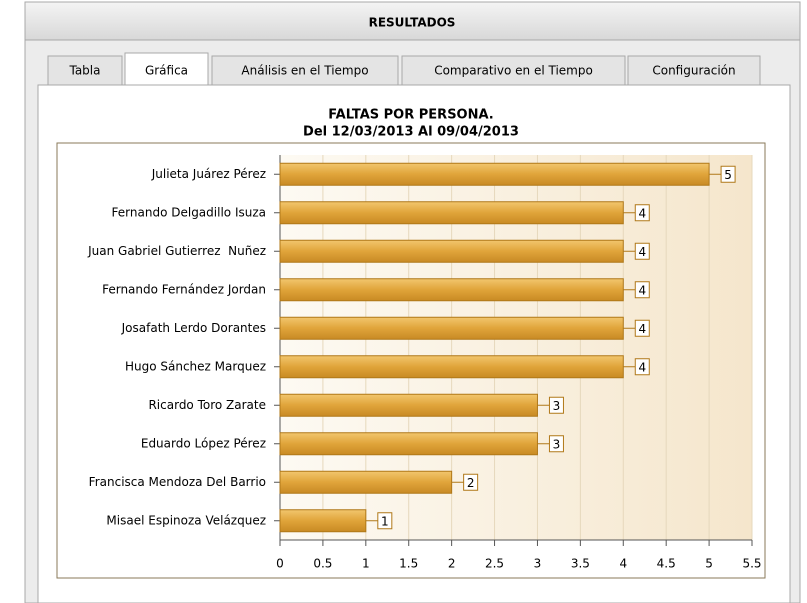  Describe the element at coordinates (452, 564) in the screenshot. I see `x-tick-label: 2` at that location.